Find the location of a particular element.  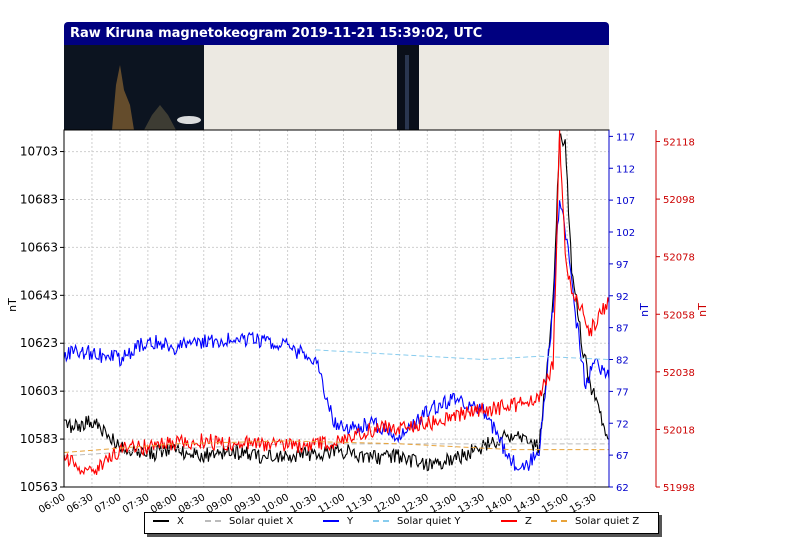

right-tick-label: 82 is located at coordinates (622, 361).